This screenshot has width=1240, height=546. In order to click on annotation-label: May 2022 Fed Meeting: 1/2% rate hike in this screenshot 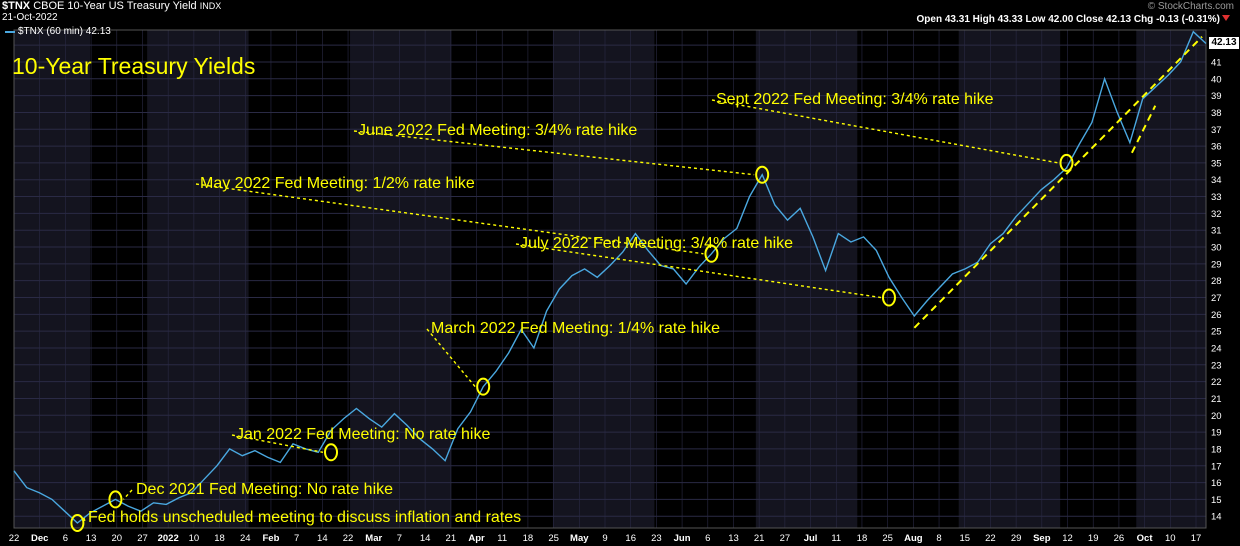, I will do `click(337, 183)`.